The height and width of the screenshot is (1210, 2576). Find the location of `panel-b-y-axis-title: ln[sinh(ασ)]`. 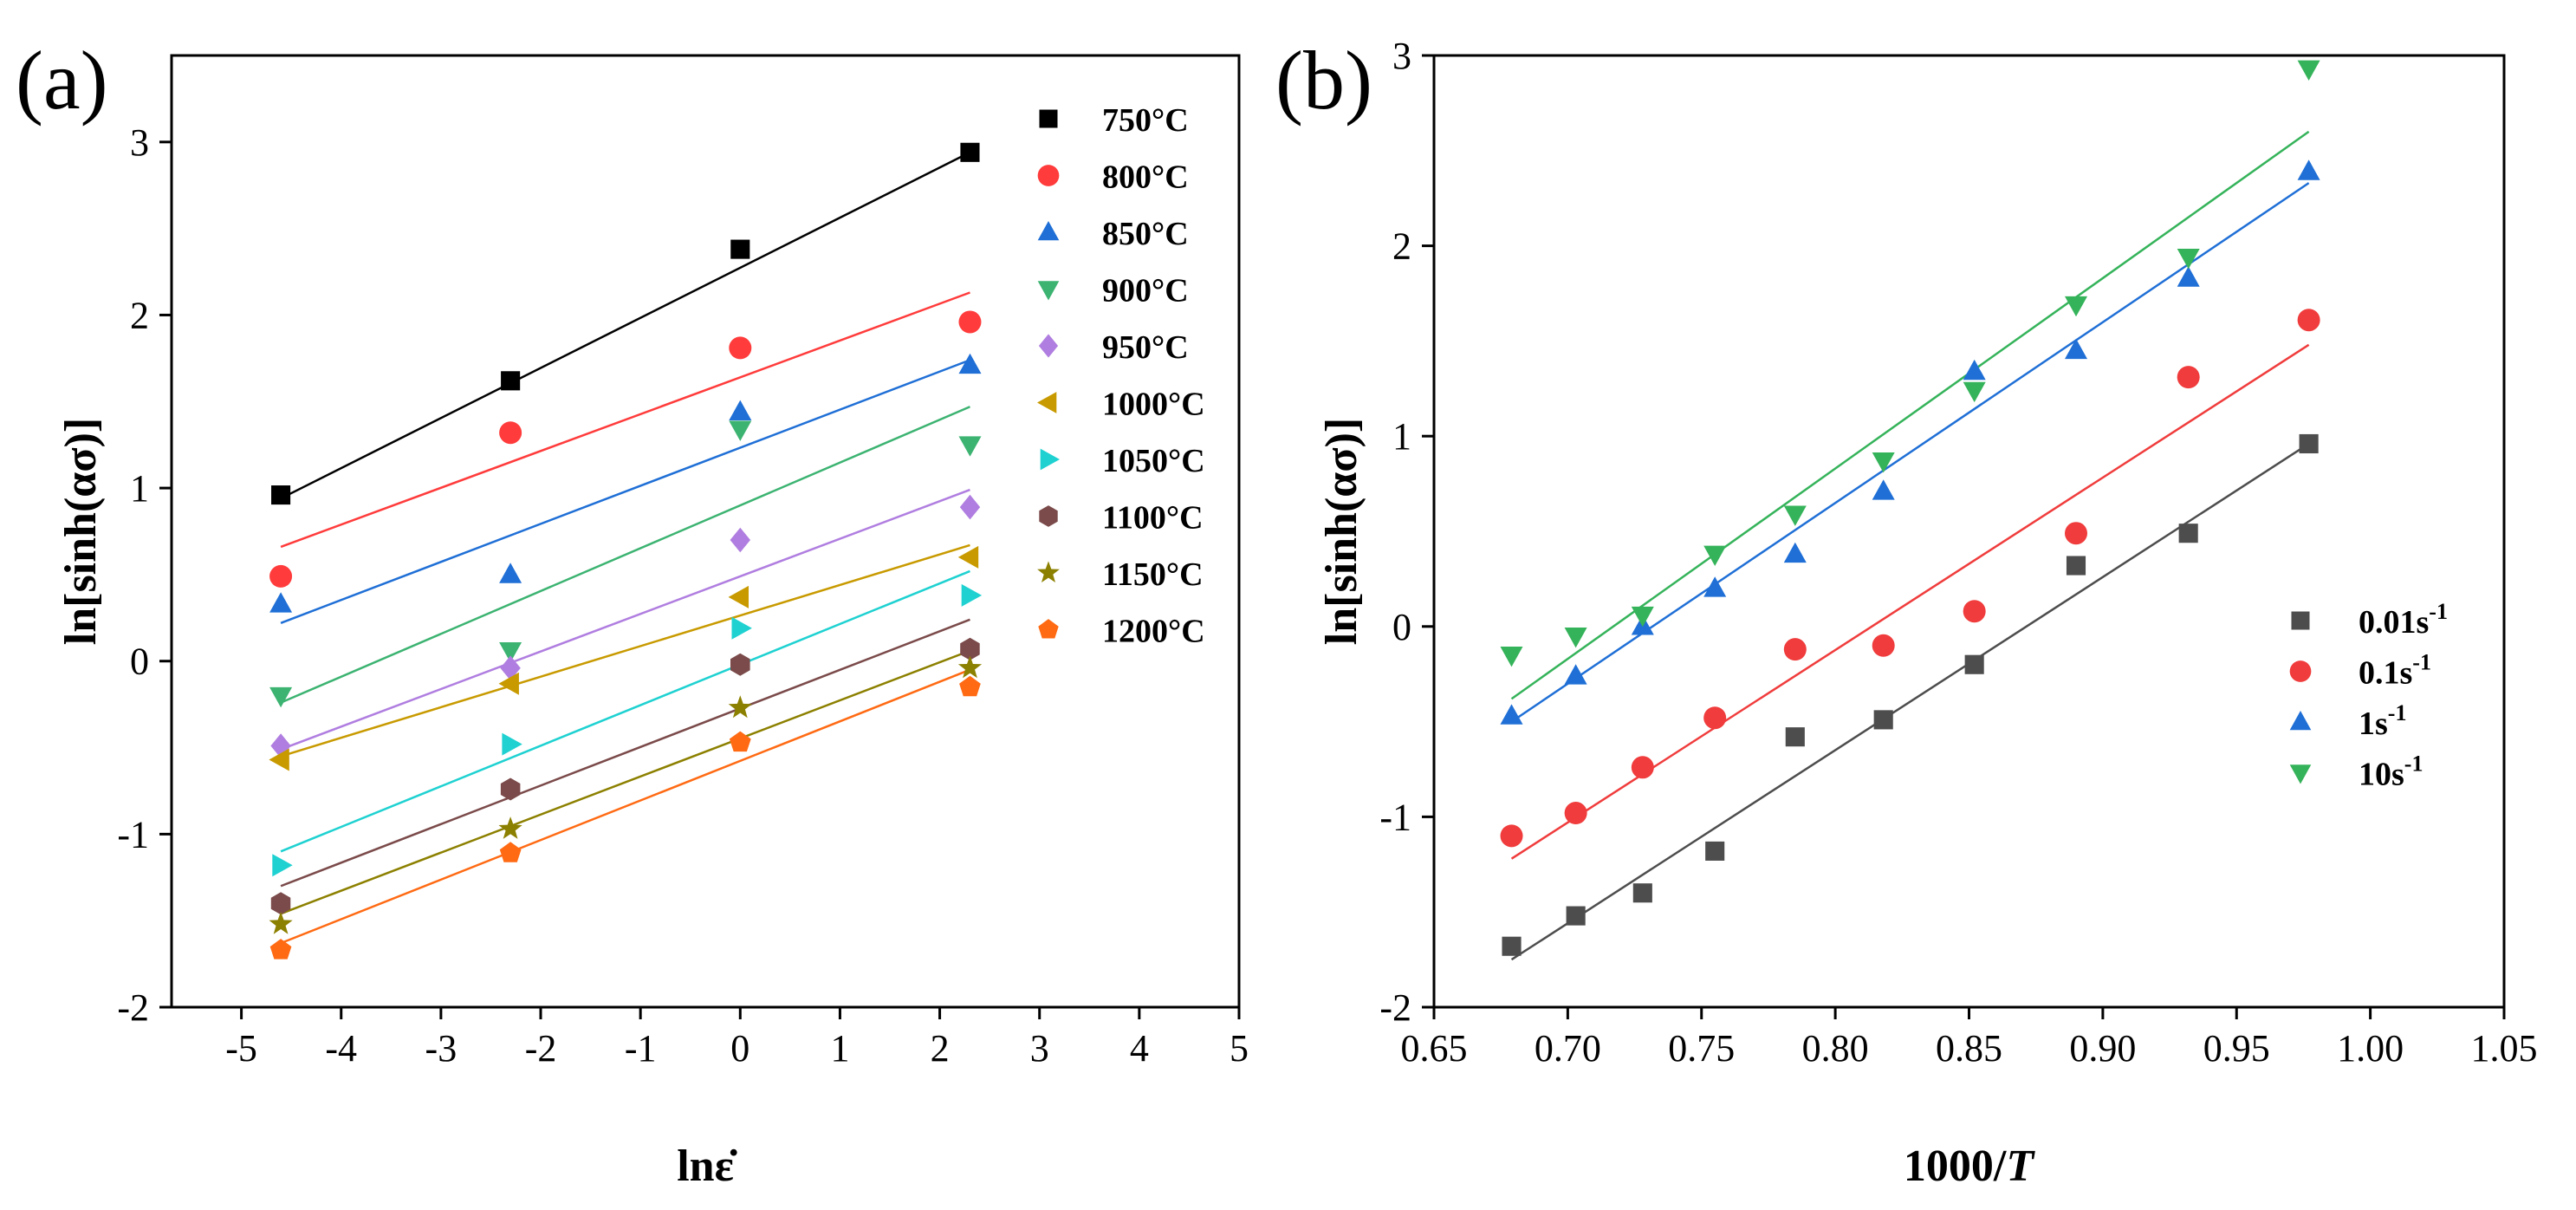

panel-b-y-axis-title: ln[sinh(ασ)] is located at coordinates (1342, 532).